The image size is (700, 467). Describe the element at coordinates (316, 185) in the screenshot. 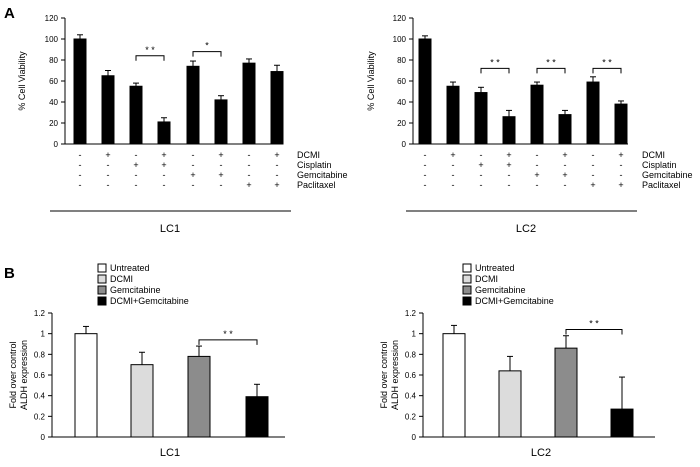

I see `treatment-row-label: Paclitaxel` at that location.